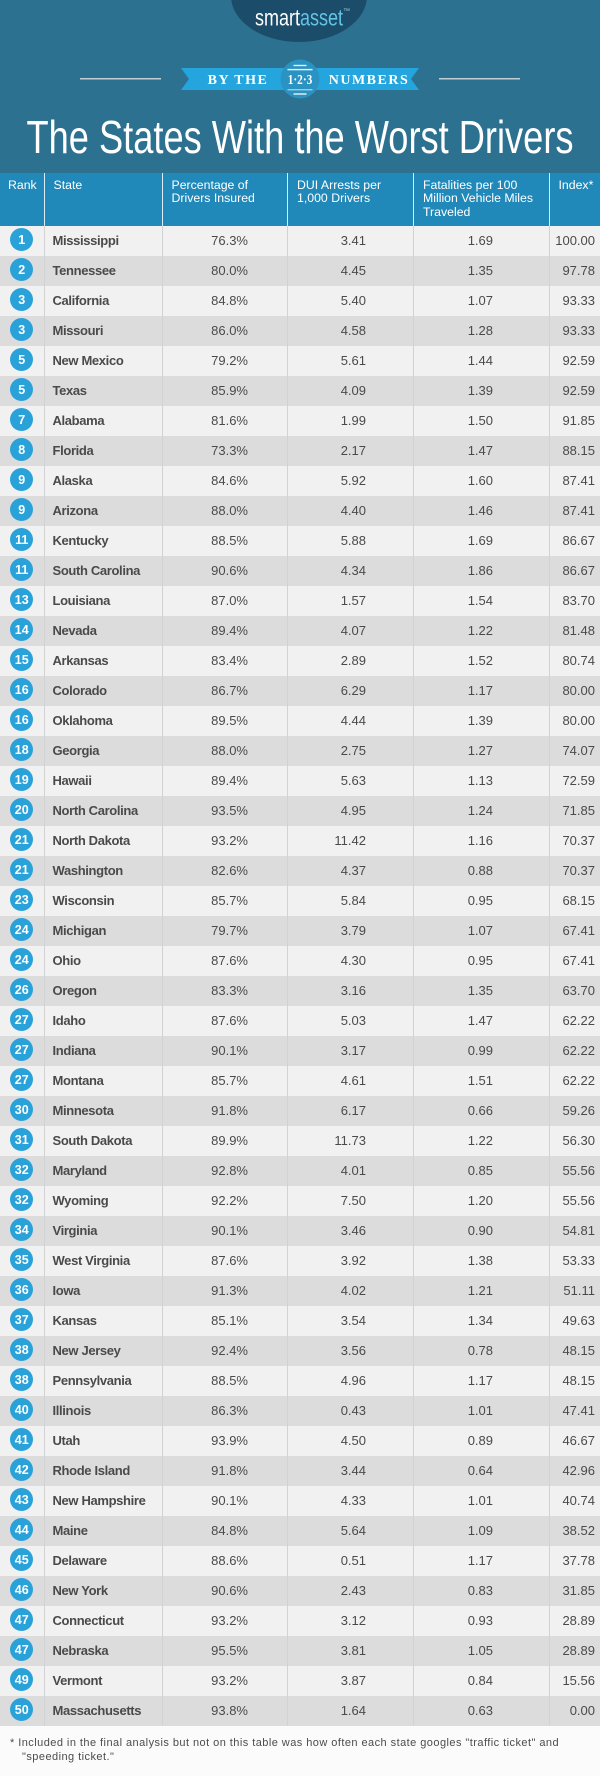 The image size is (600, 1776). Describe the element at coordinates (369, 80) in the screenshot. I see `svg-text: NUMBERS` at that location.